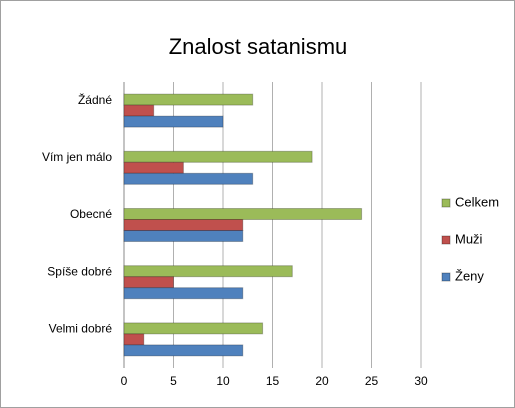  I want to click on x-tick-label: 10, so click(223, 381).